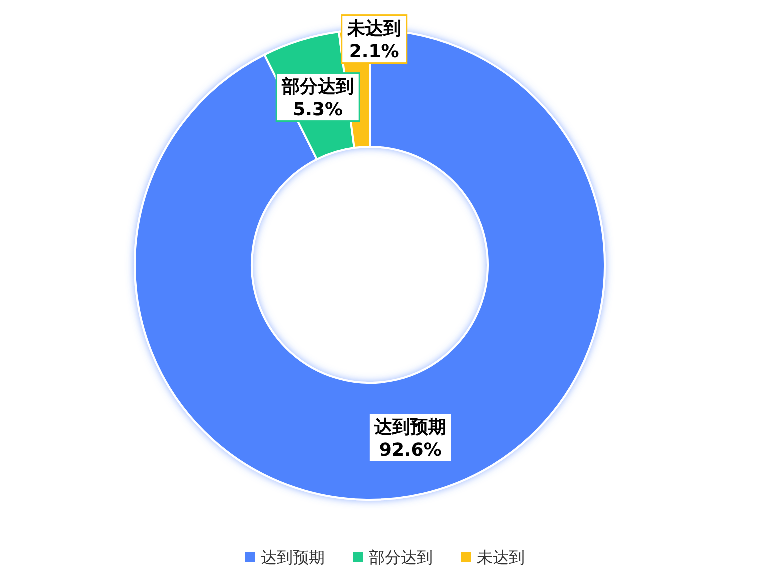 The height and width of the screenshot is (587, 768). What do you see at coordinates (374, 29) in the screenshot?
I see `slice-label: 未达到` at bounding box center [374, 29].